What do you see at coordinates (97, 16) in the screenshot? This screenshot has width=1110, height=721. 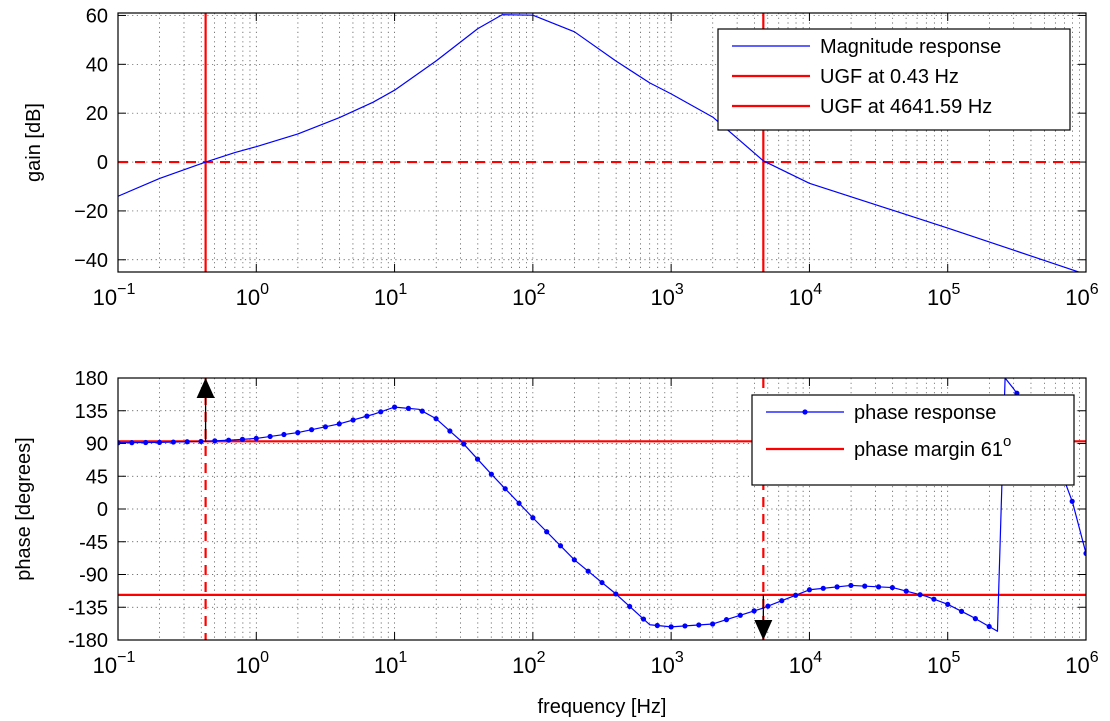 I see `y-tick-label: 60` at bounding box center [97, 16].